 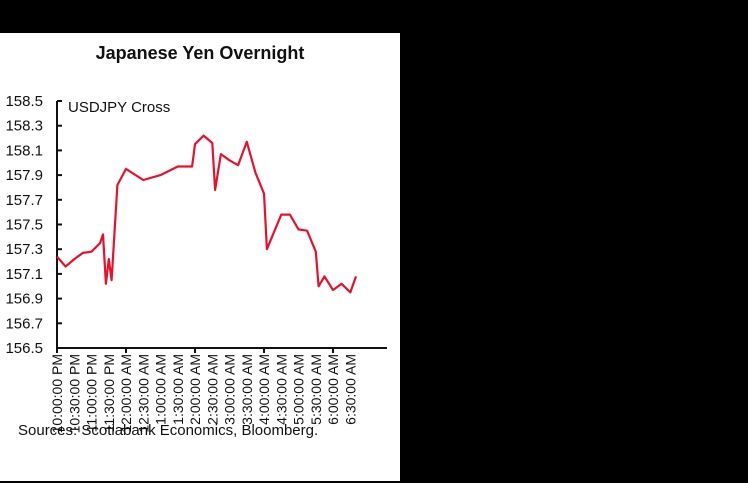 What do you see at coordinates (24, 274) in the screenshot?
I see `y-tick-label: 157.1` at bounding box center [24, 274].